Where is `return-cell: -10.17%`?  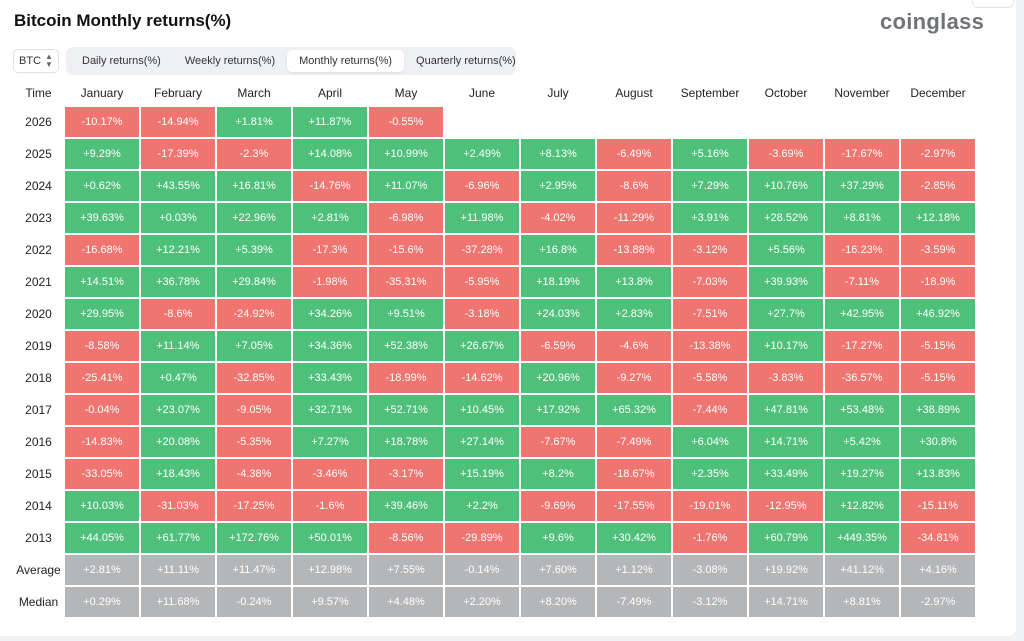 return-cell: -10.17% is located at coordinates (102, 122).